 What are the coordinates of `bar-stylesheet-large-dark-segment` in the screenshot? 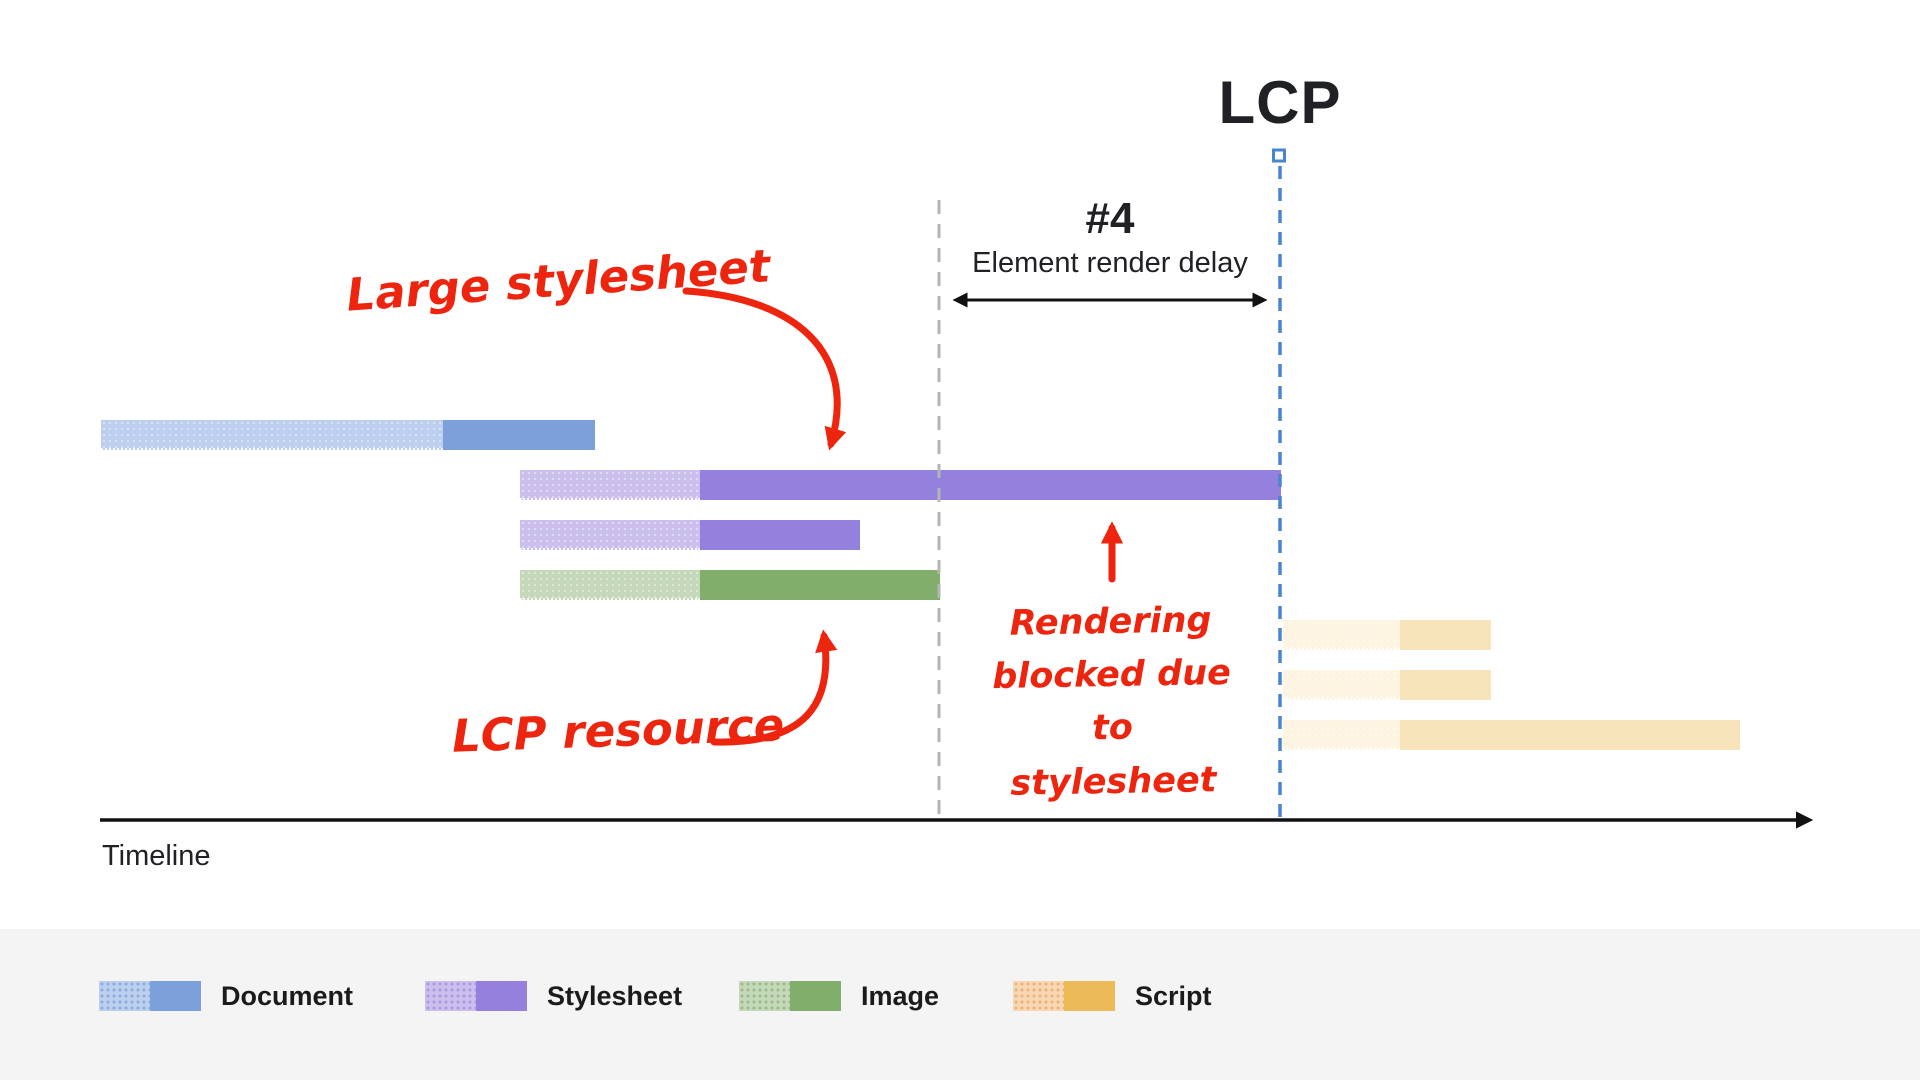 It's located at (990, 485).